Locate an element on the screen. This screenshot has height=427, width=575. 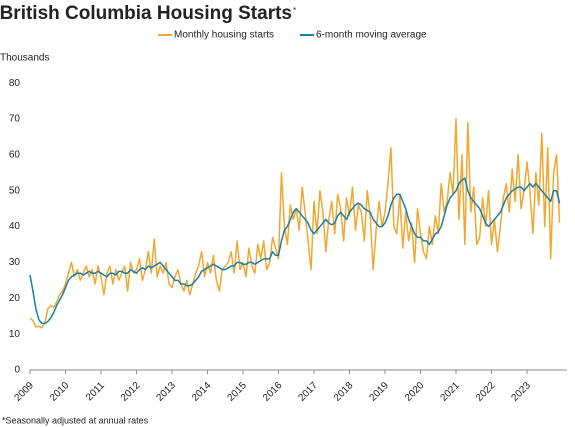
x-tick-label: 2018 is located at coordinates (344, 392).